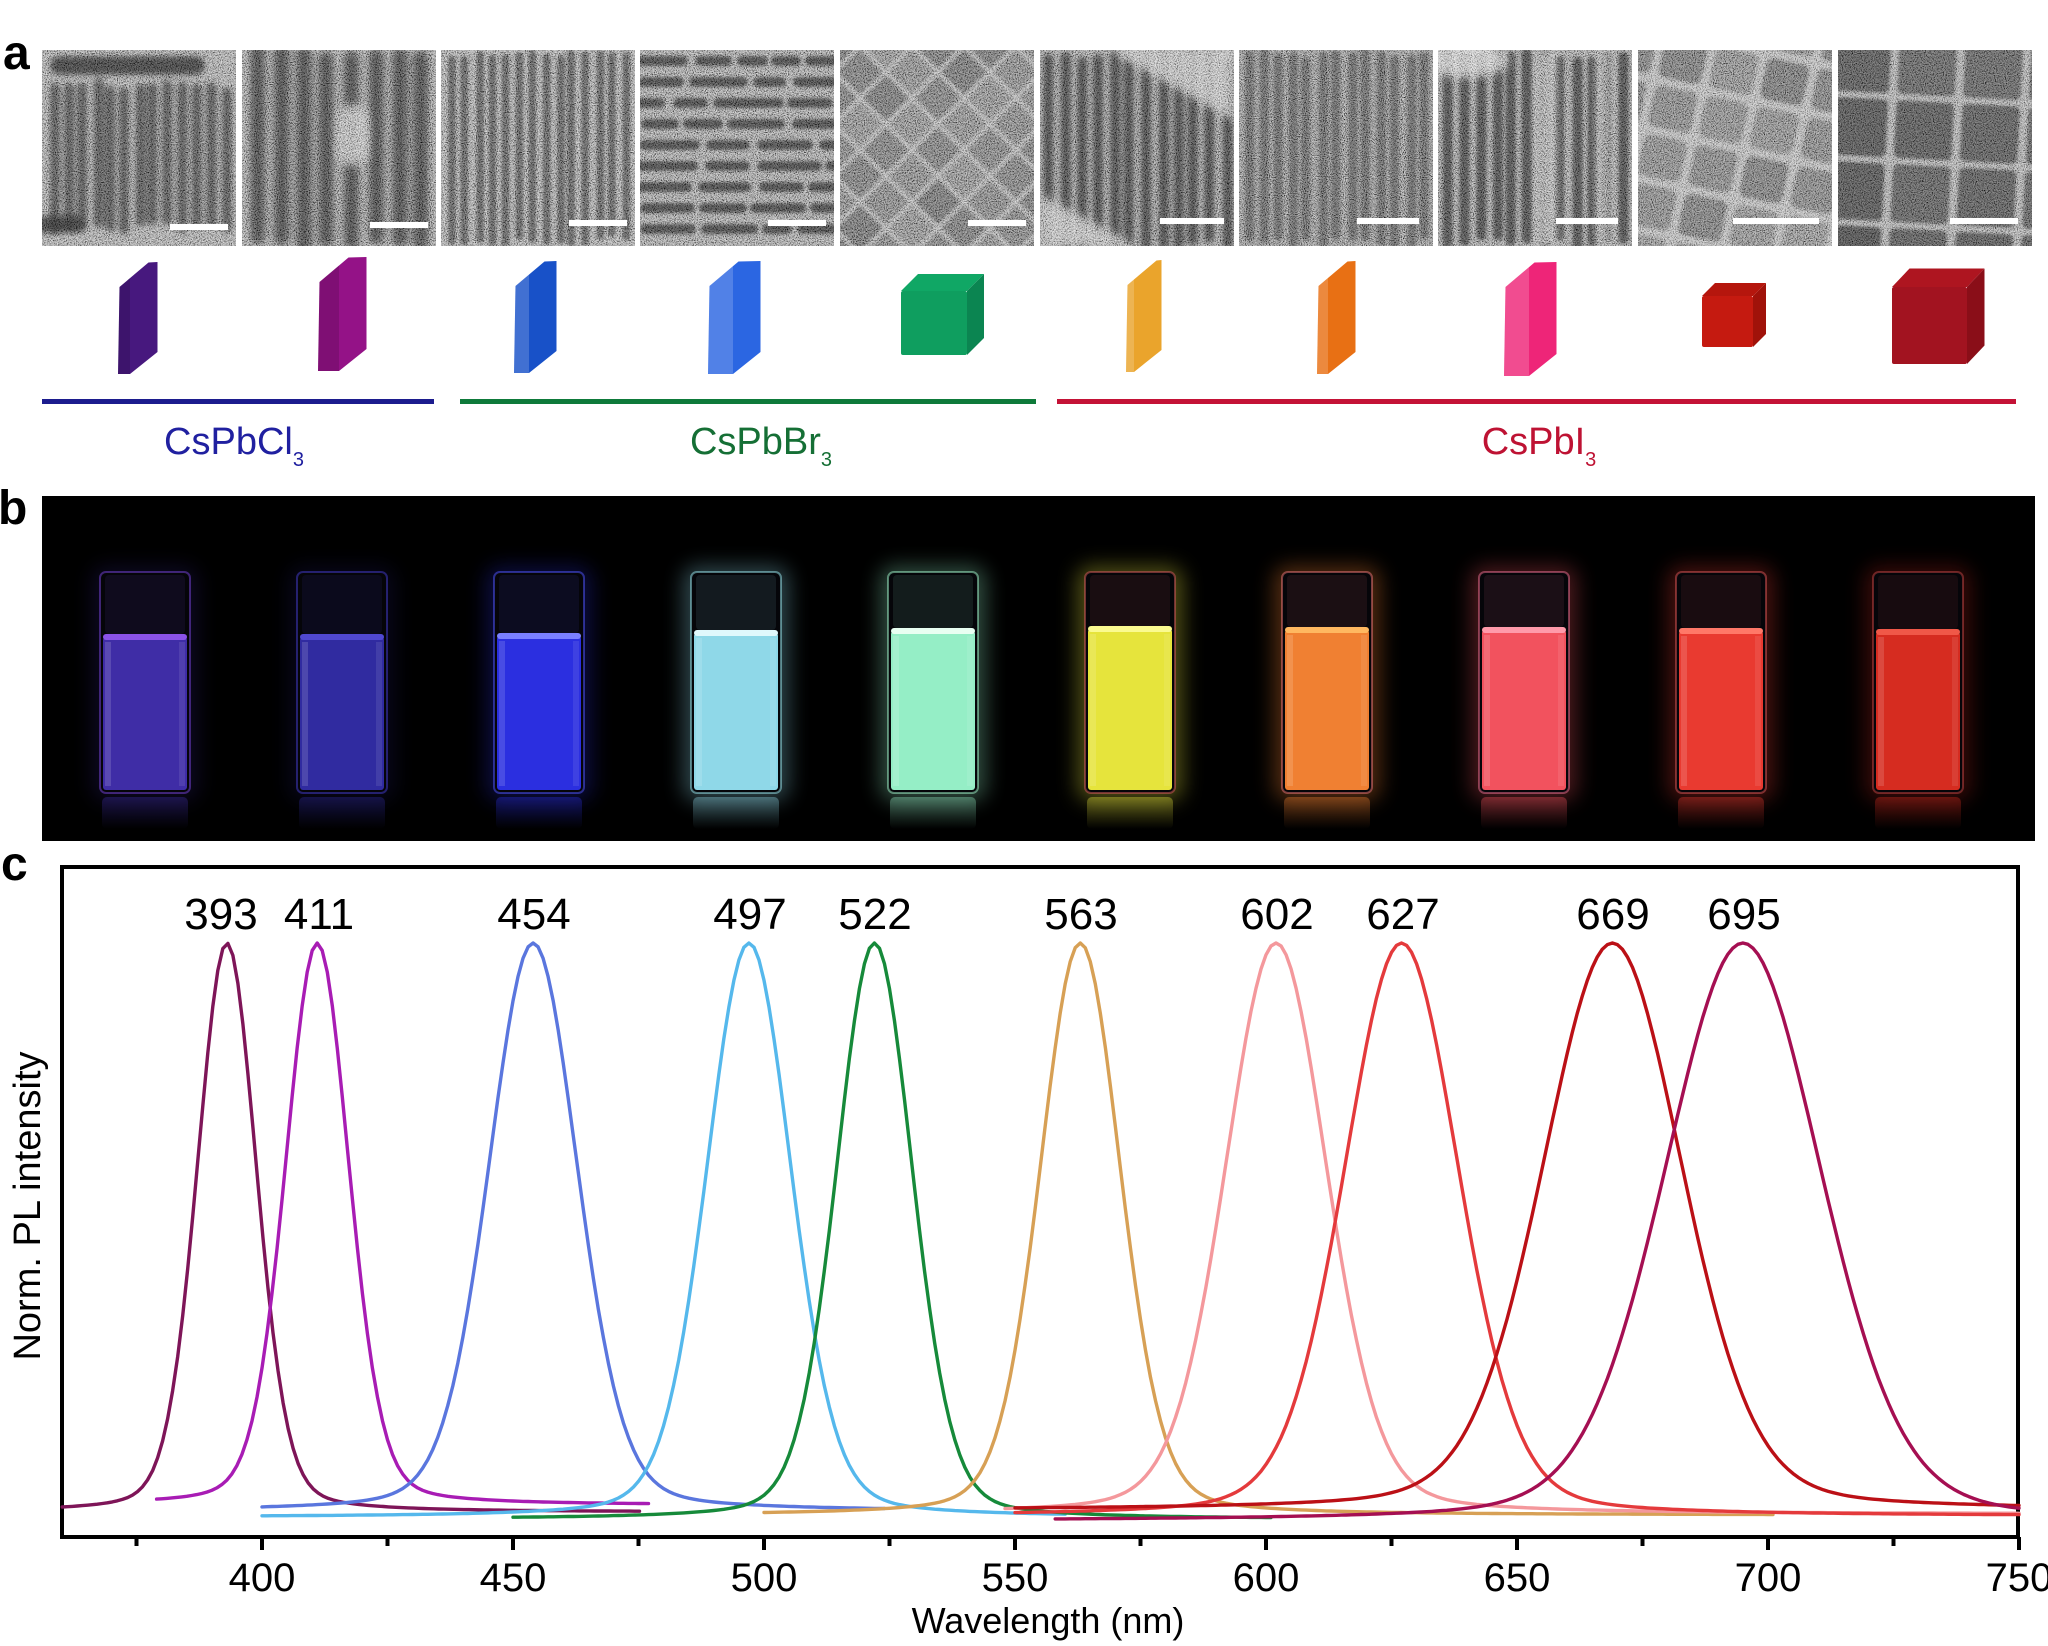 The width and height of the screenshot is (2048, 1646). Describe the element at coordinates (749, 914) in the screenshot. I see `svg-text: 497` at that location.